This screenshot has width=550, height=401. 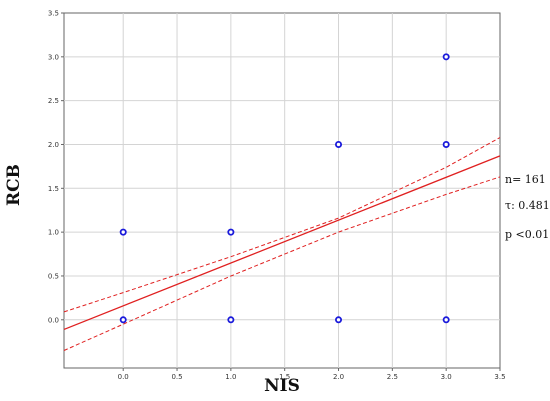 I want to click on x-tick-label: 0.5, so click(x=176, y=377).